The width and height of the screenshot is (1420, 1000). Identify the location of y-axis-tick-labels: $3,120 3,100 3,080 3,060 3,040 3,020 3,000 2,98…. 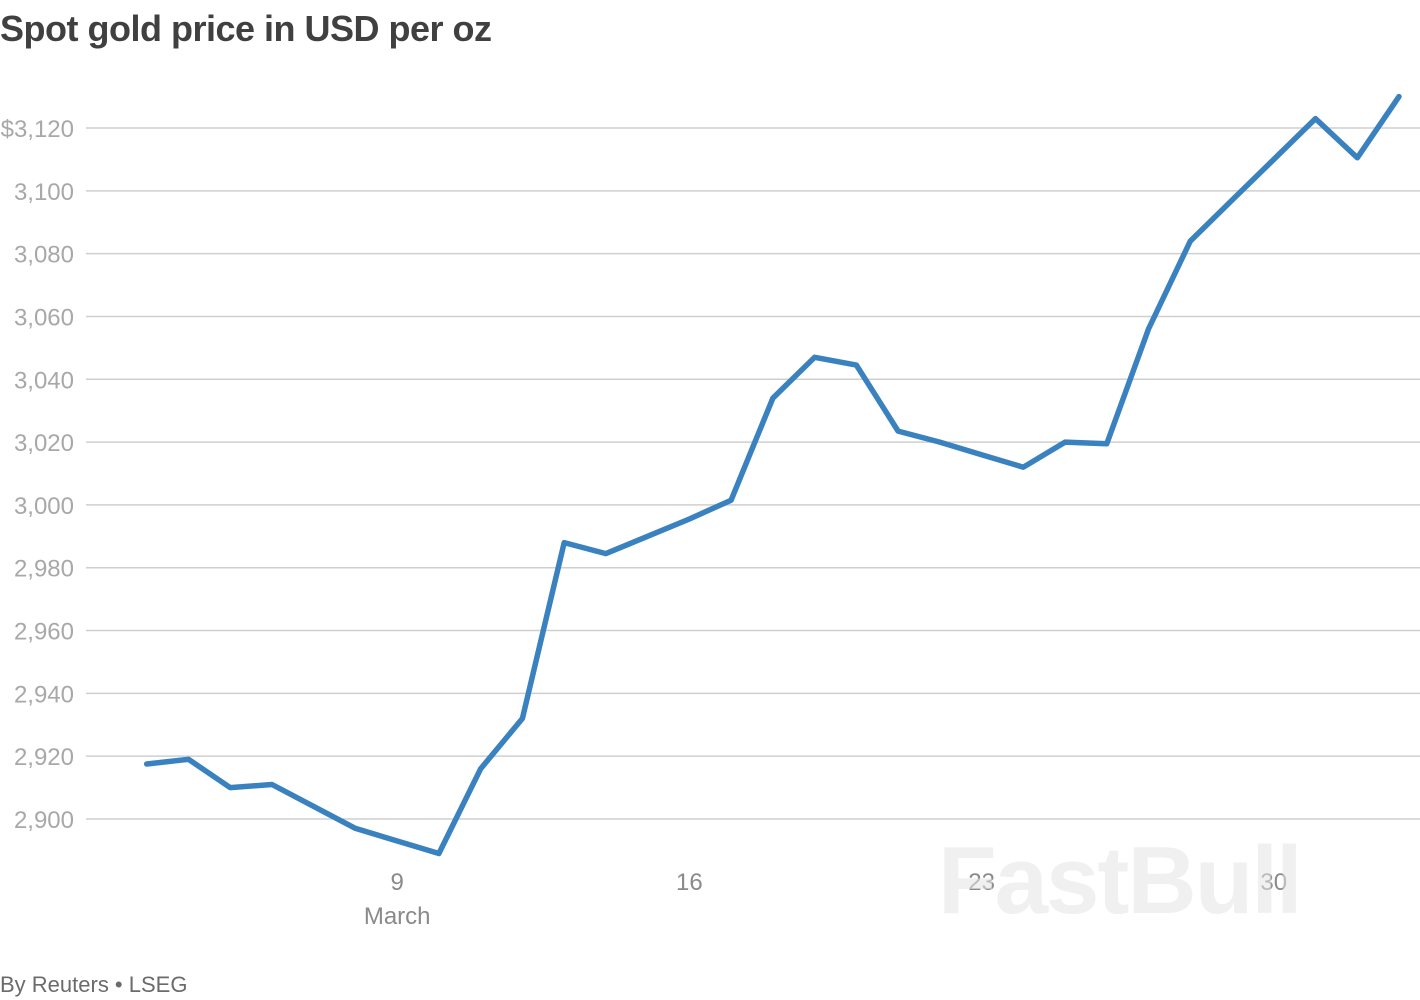
(37, 475).